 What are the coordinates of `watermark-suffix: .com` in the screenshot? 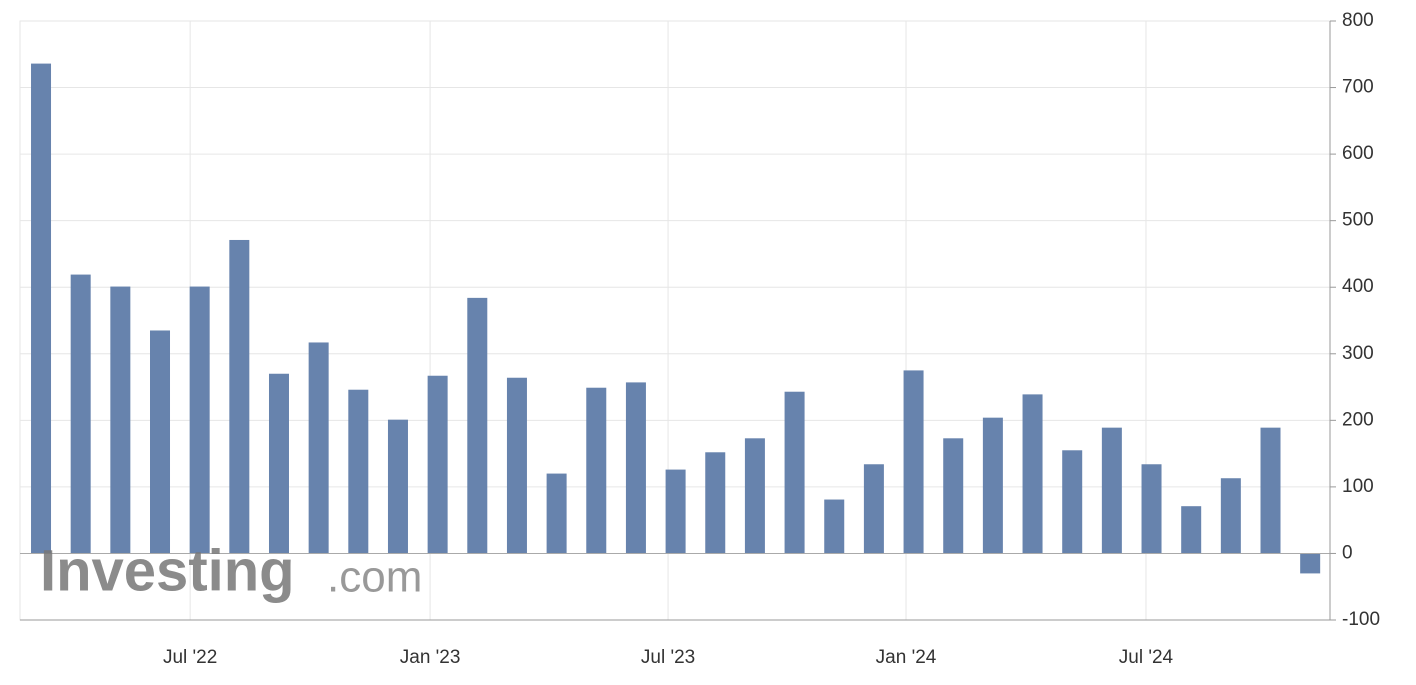 It's located at (374, 577).